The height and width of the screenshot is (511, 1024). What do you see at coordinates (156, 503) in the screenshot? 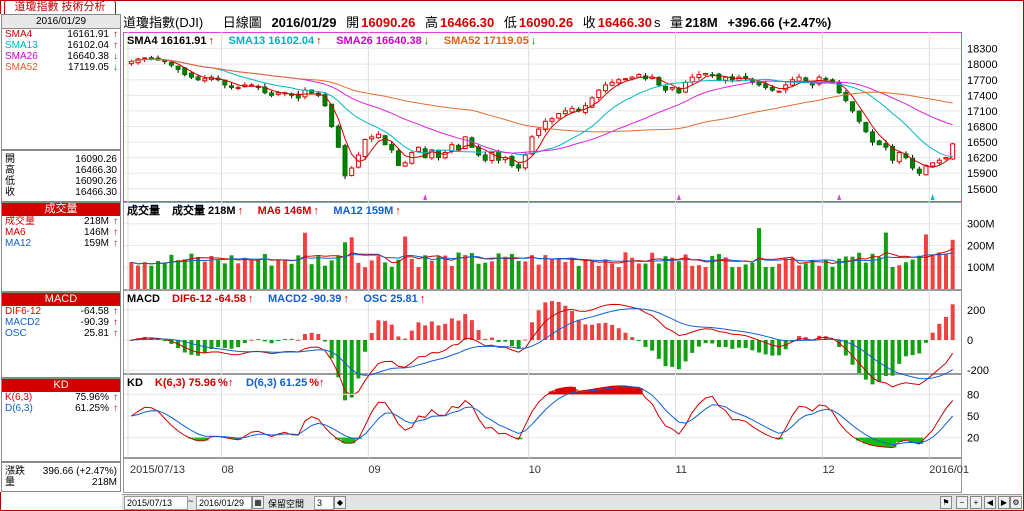
I see `start-date-field: 2015/07/13` at bounding box center [156, 503].